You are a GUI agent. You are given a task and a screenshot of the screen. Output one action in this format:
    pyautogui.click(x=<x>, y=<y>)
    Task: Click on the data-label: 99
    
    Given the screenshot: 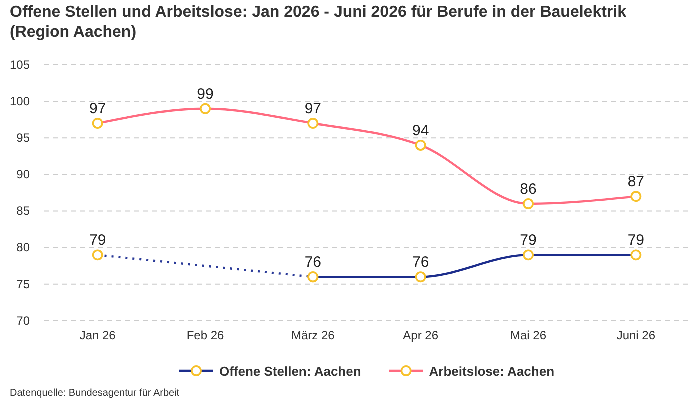 What is the action you would take?
    pyautogui.click(x=205, y=94)
    